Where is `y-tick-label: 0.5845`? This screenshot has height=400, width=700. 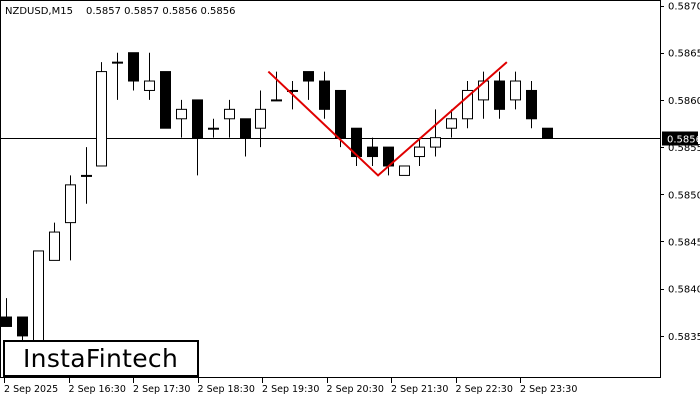
y-tick-label: 0.5845 is located at coordinates (684, 243).